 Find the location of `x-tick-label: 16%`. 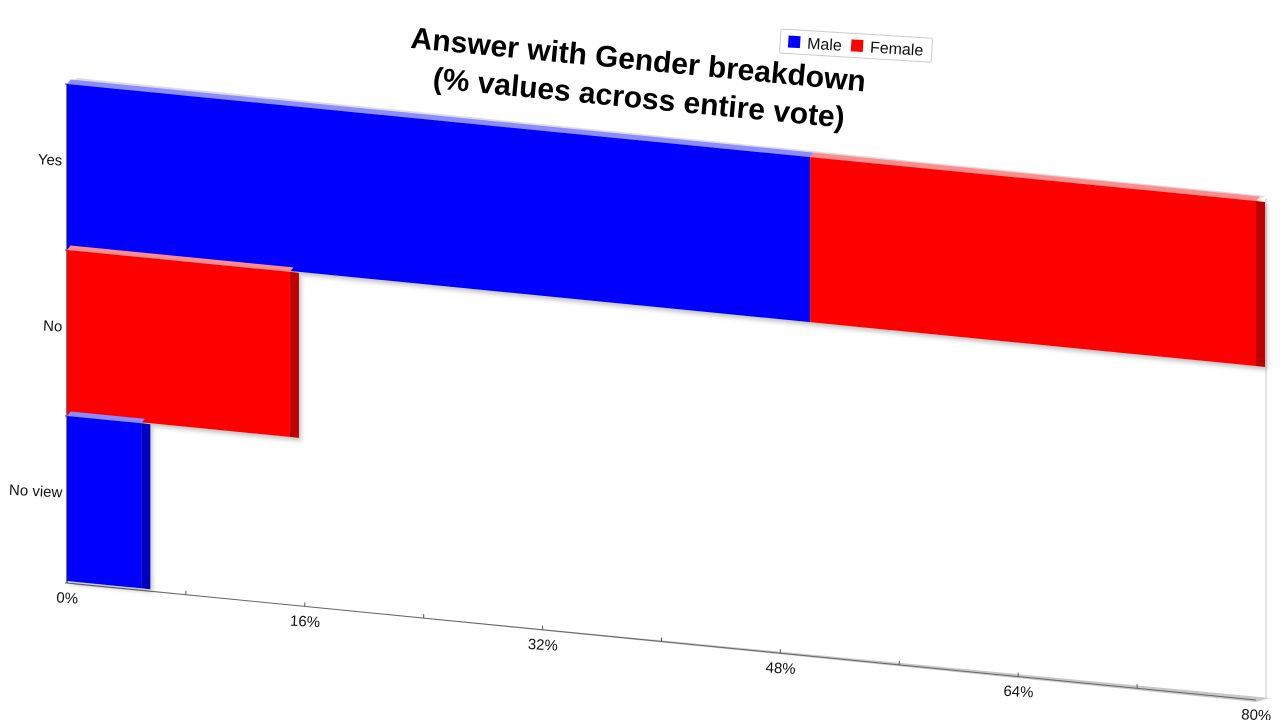

x-tick-label: 16% is located at coordinates (305, 622).